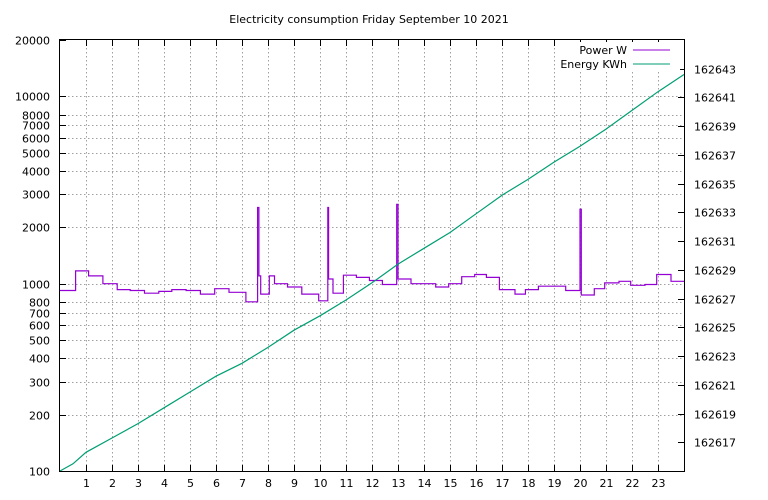  I want to click on y-left-tick-label: 4000, so click(36, 172).